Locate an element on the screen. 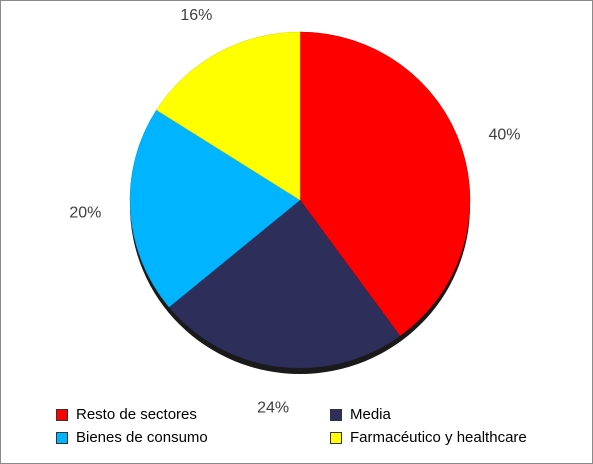  pie-slice-farmaceutico-y-healthcare is located at coordinates (228, 116).